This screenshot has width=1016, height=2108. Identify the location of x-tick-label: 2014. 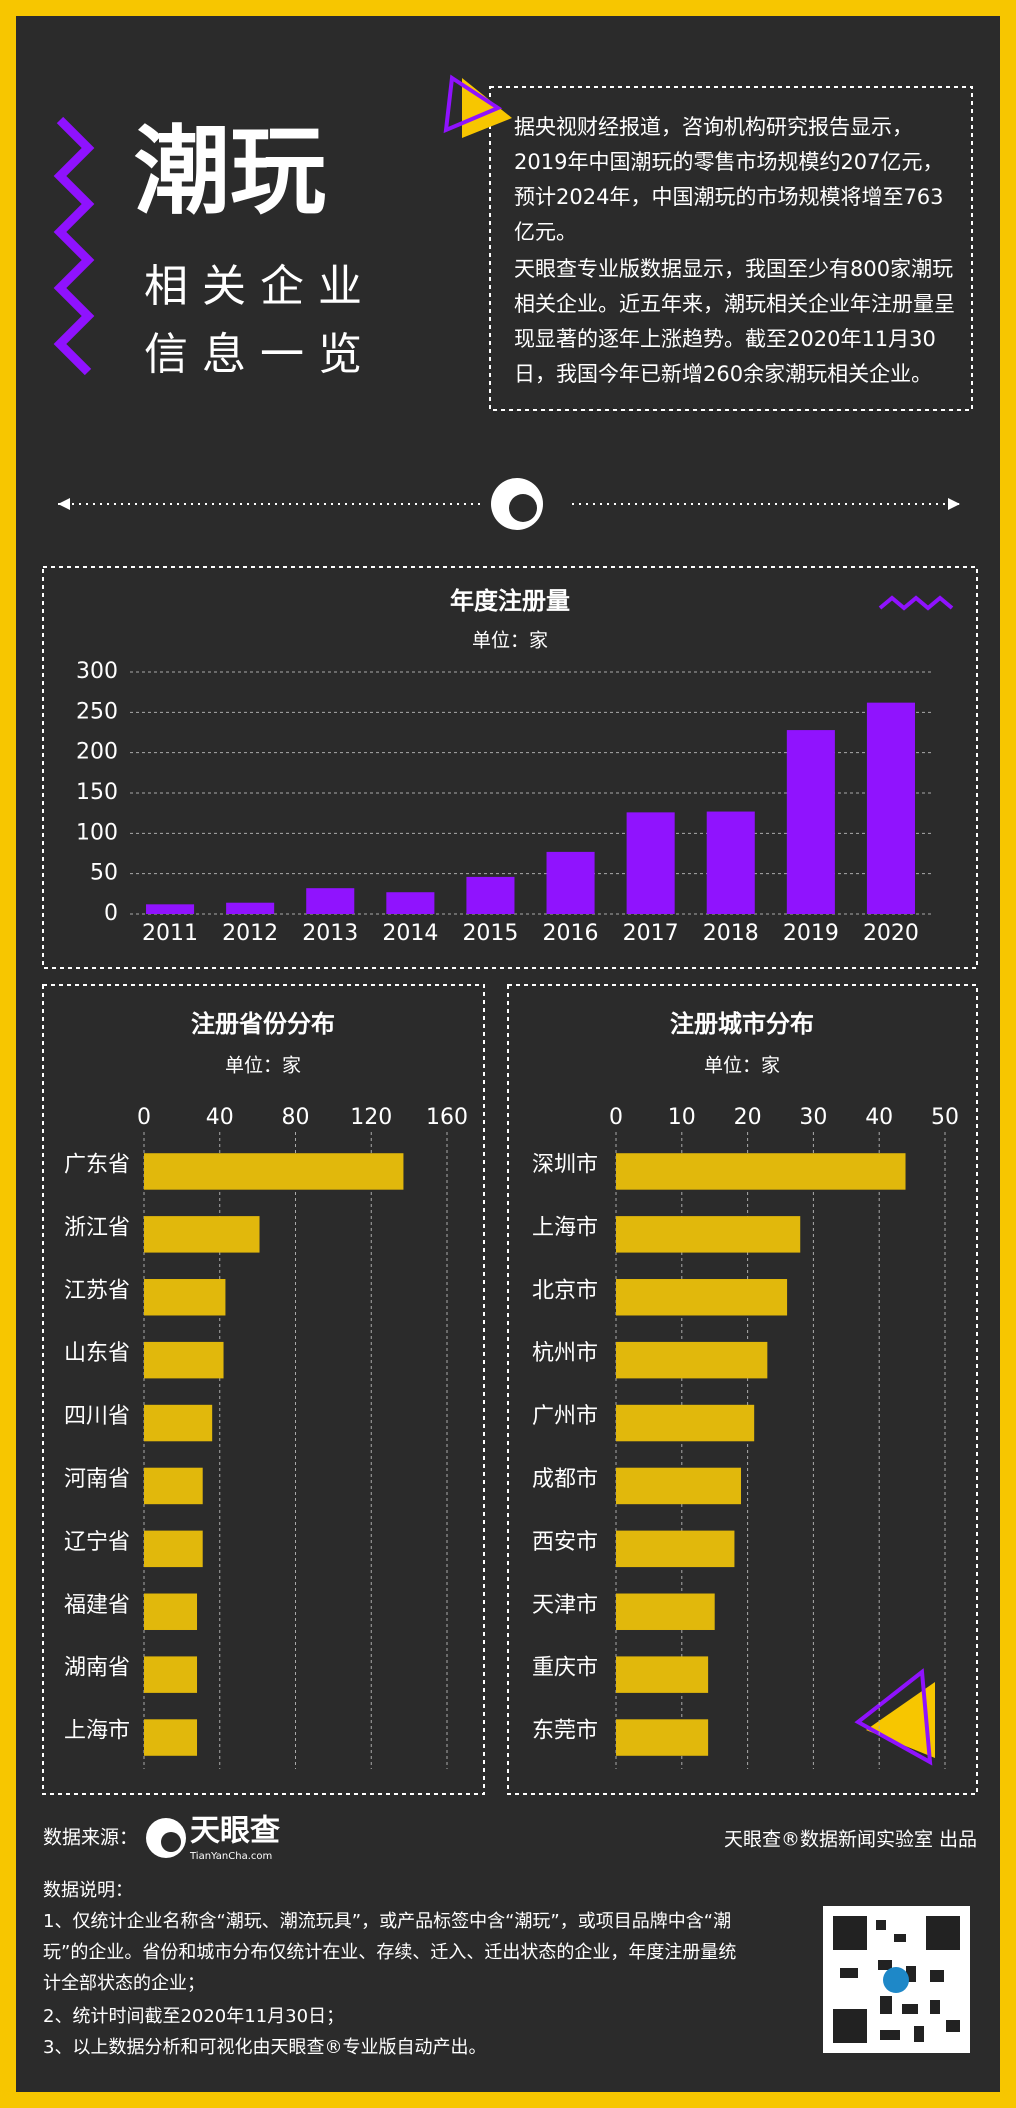
(410, 933).